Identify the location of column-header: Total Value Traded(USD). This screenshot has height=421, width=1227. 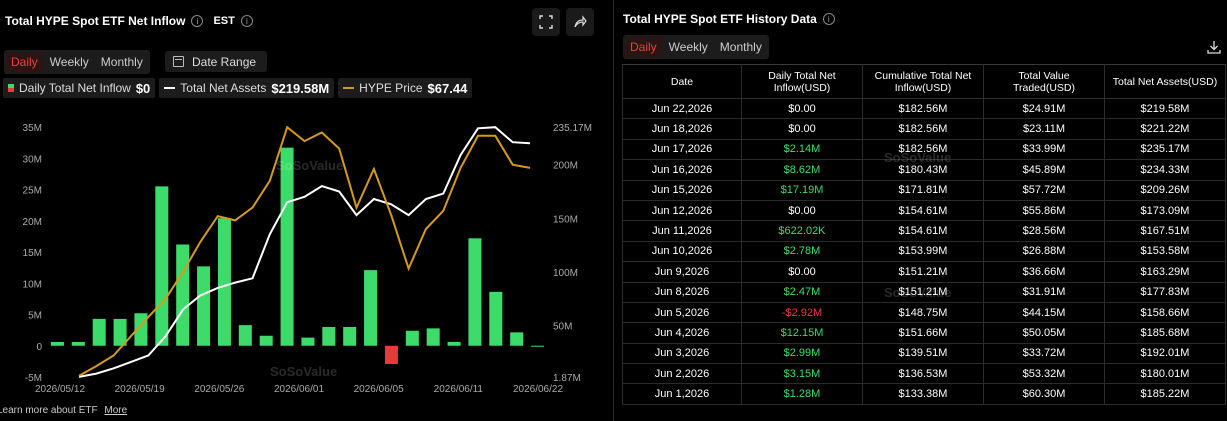
(1043, 81).